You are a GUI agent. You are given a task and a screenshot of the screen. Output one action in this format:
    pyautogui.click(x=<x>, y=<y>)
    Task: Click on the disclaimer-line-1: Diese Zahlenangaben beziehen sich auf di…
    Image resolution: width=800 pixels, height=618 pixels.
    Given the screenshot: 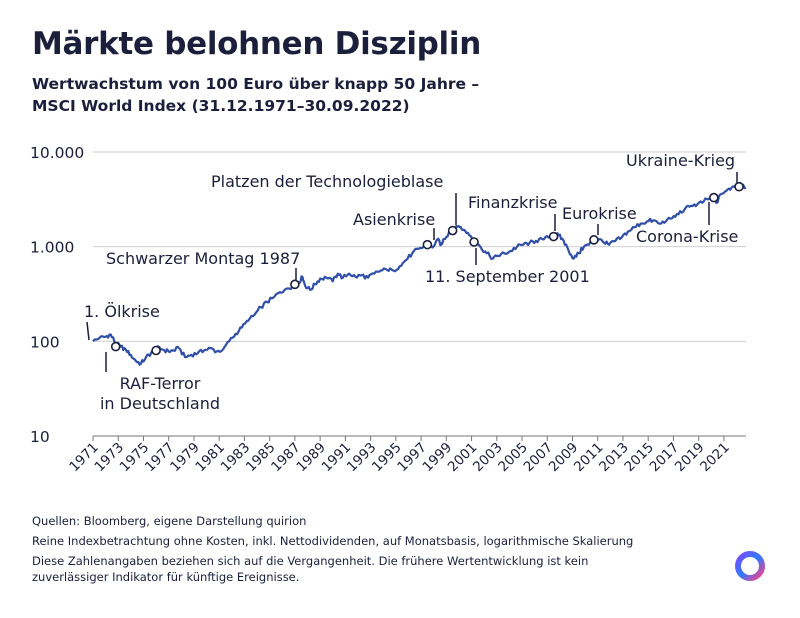 What is the action you would take?
    pyautogui.click(x=310, y=561)
    